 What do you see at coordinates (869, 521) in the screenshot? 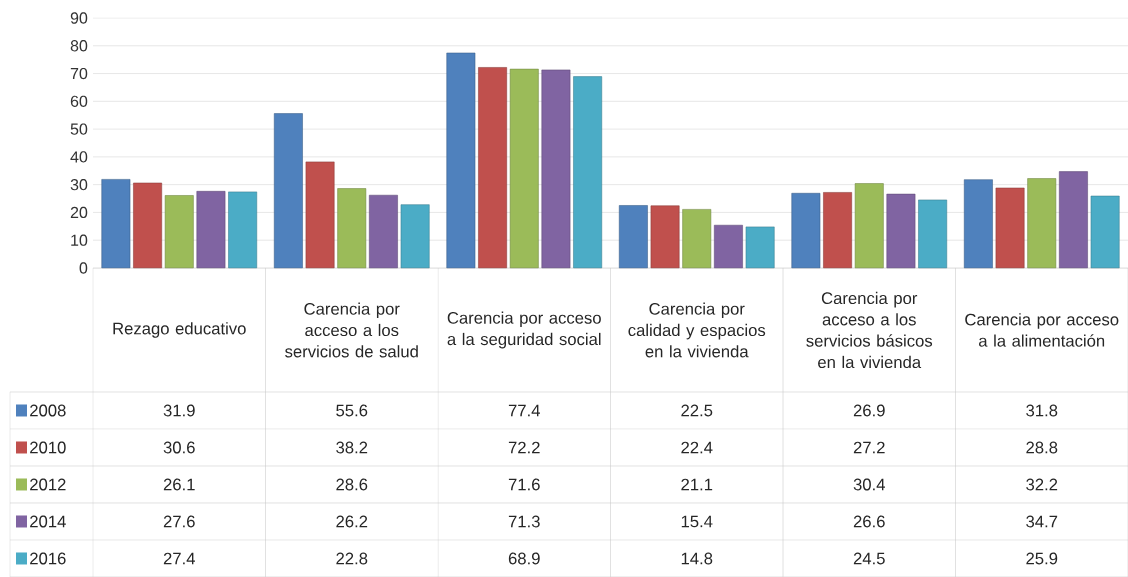
I see `data-label: 26.6` at bounding box center [869, 521].